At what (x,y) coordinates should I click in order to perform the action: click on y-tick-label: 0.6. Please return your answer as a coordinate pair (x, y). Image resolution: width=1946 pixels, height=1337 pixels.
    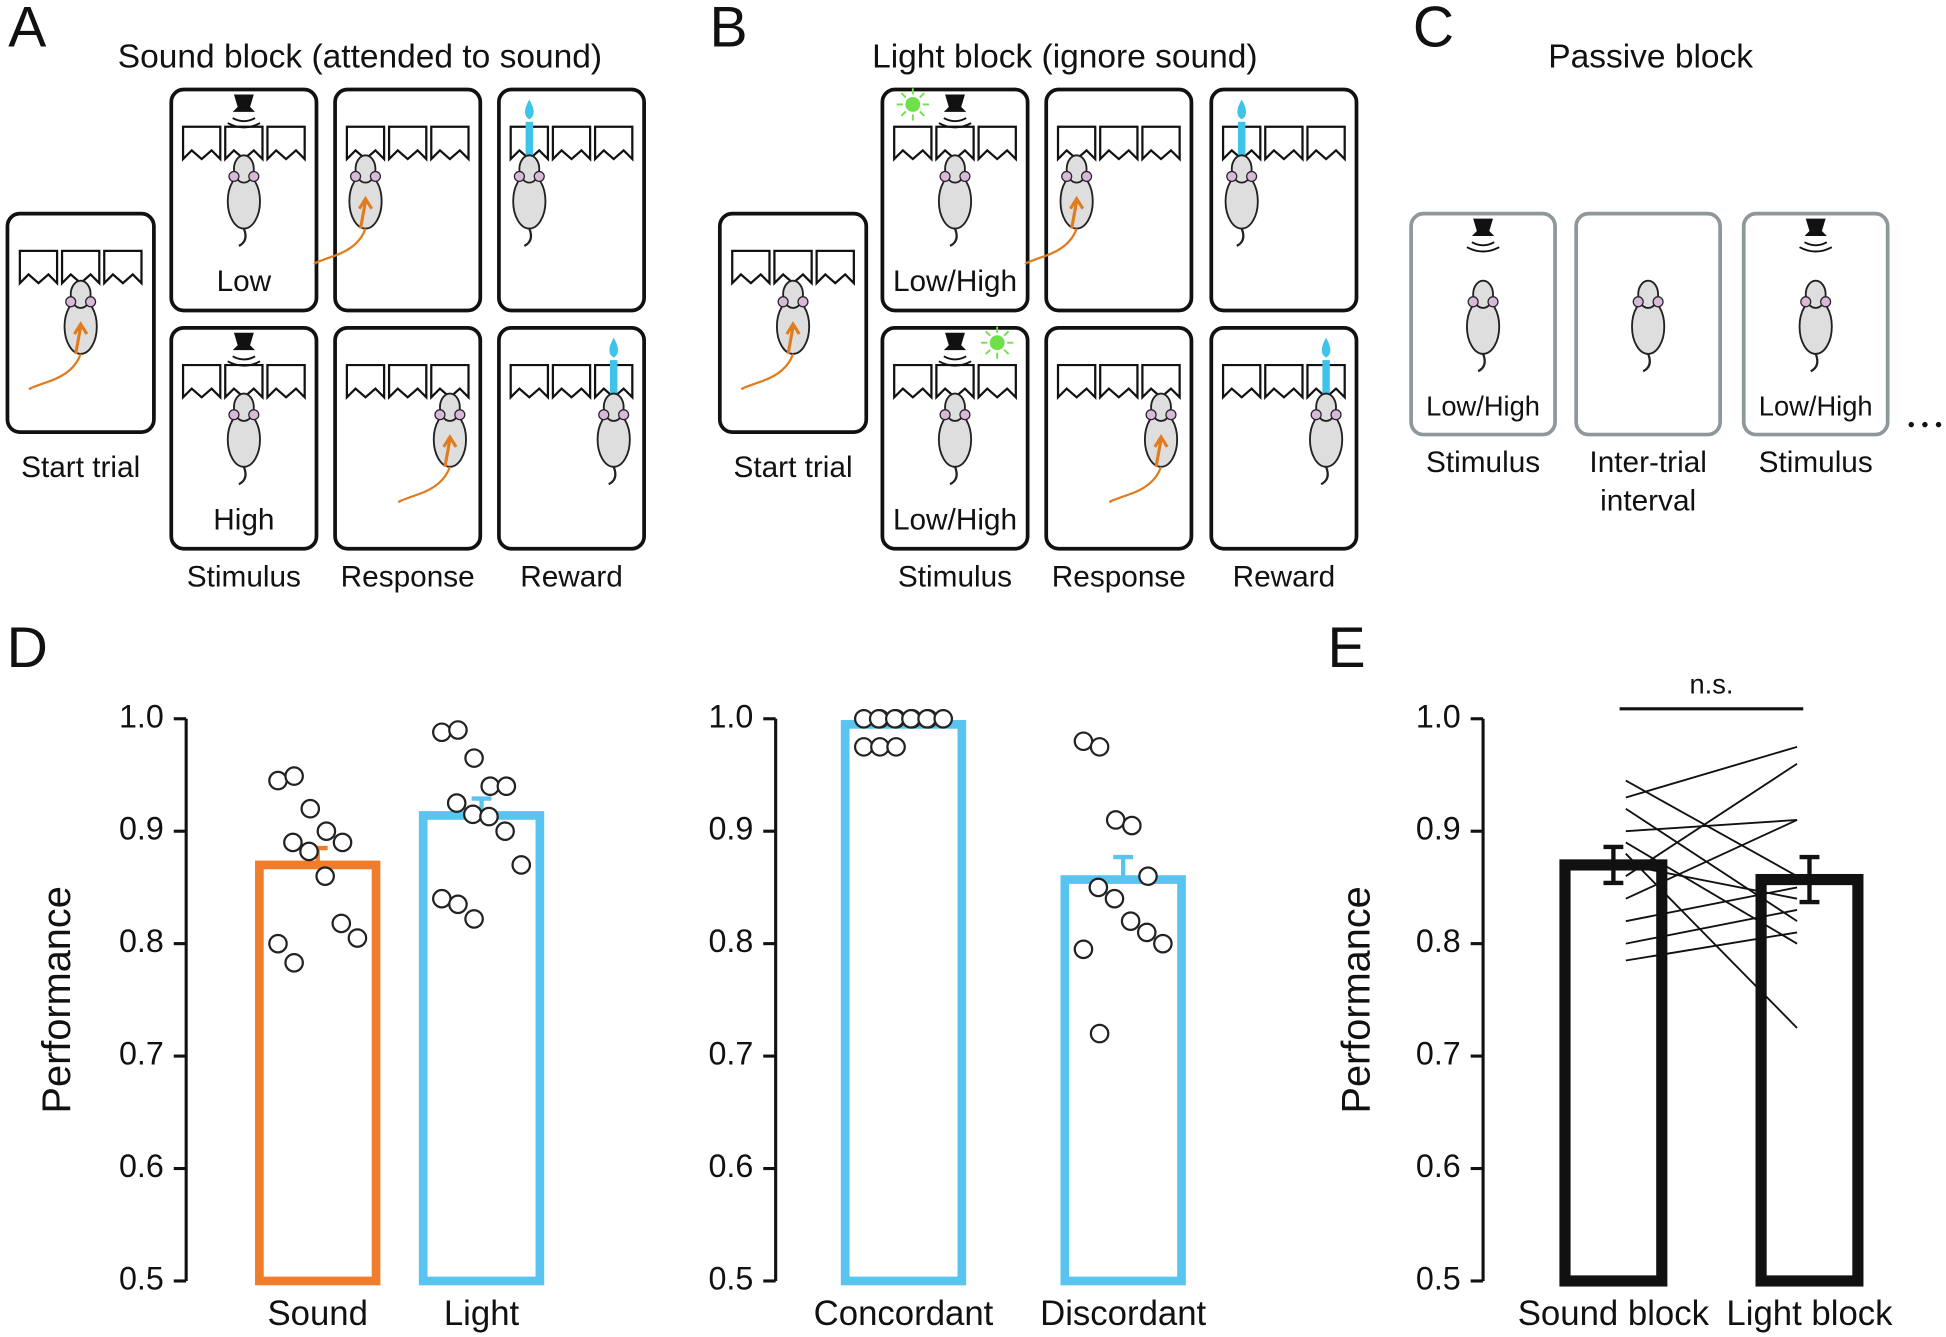
    Looking at the image, I should click on (1438, 1166).